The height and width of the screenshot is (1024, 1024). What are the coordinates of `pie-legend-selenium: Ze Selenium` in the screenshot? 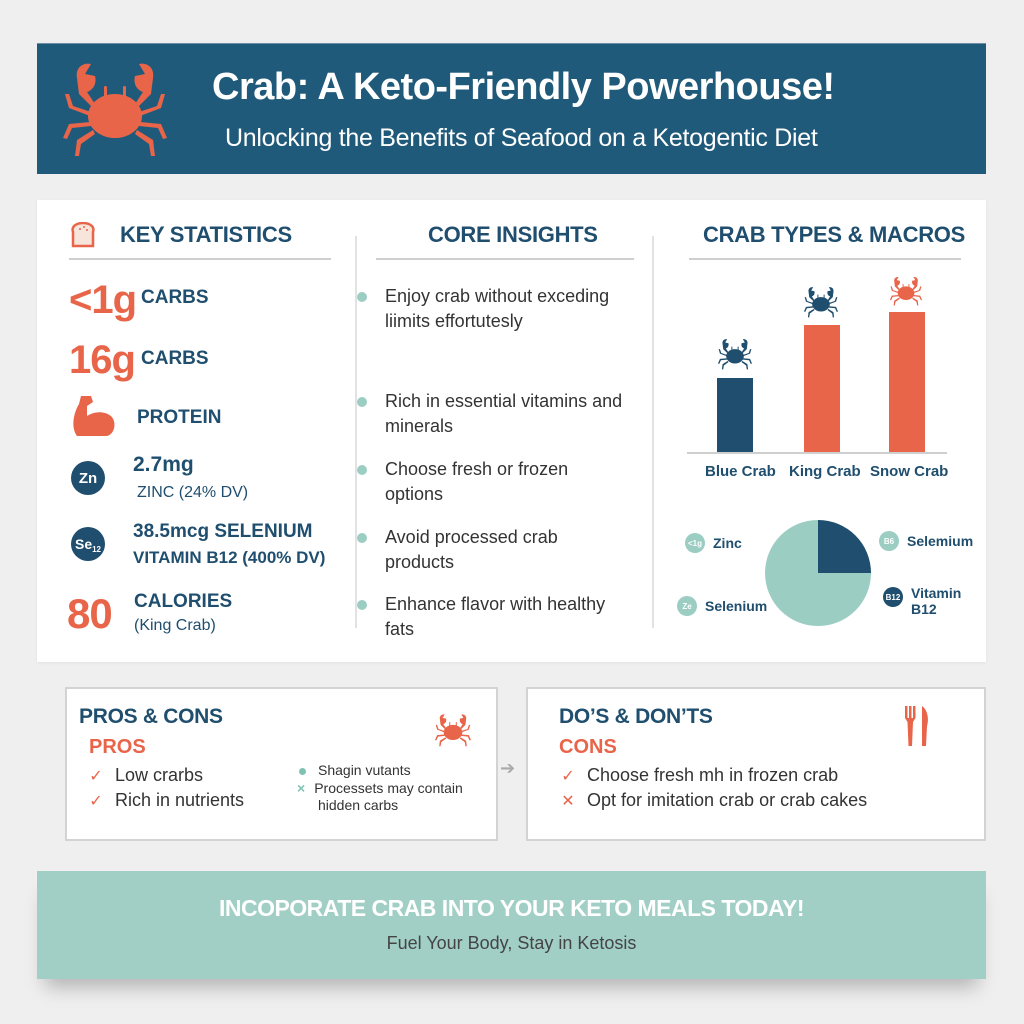 It's located at (722, 606).